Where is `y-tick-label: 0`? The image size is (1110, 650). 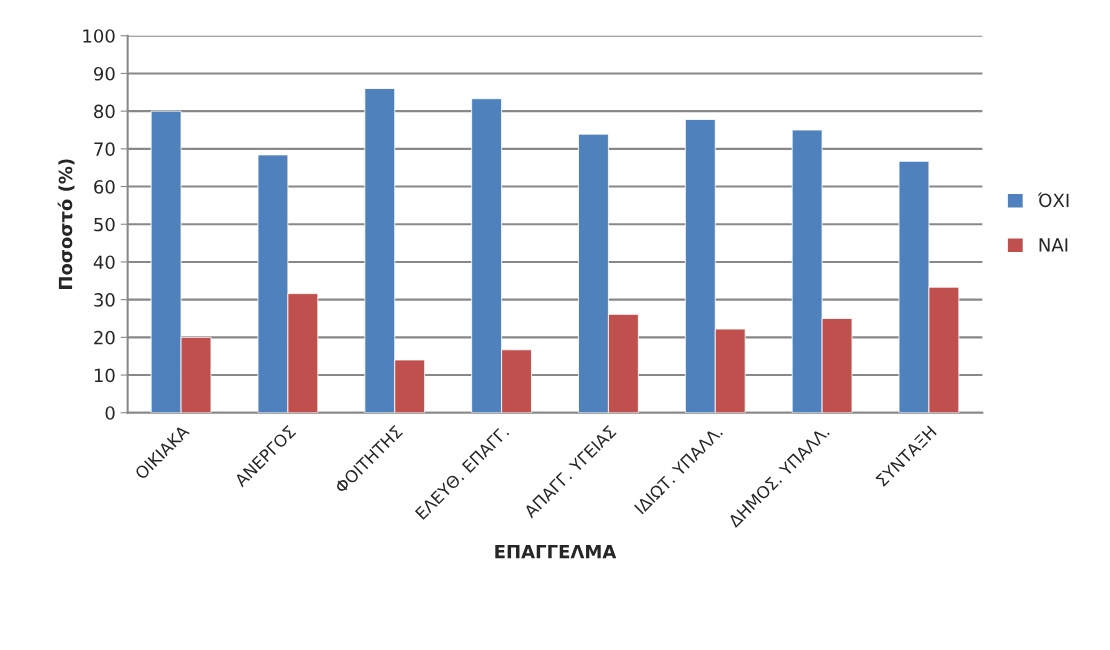 y-tick-label: 0 is located at coordinates (110, 413).